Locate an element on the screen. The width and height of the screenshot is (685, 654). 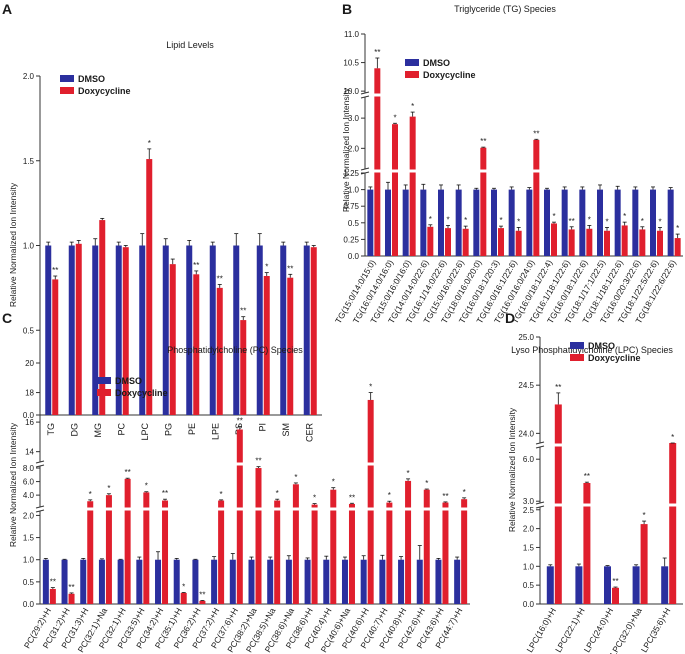
panel-label-a: A is located at coordinates (7, 9).